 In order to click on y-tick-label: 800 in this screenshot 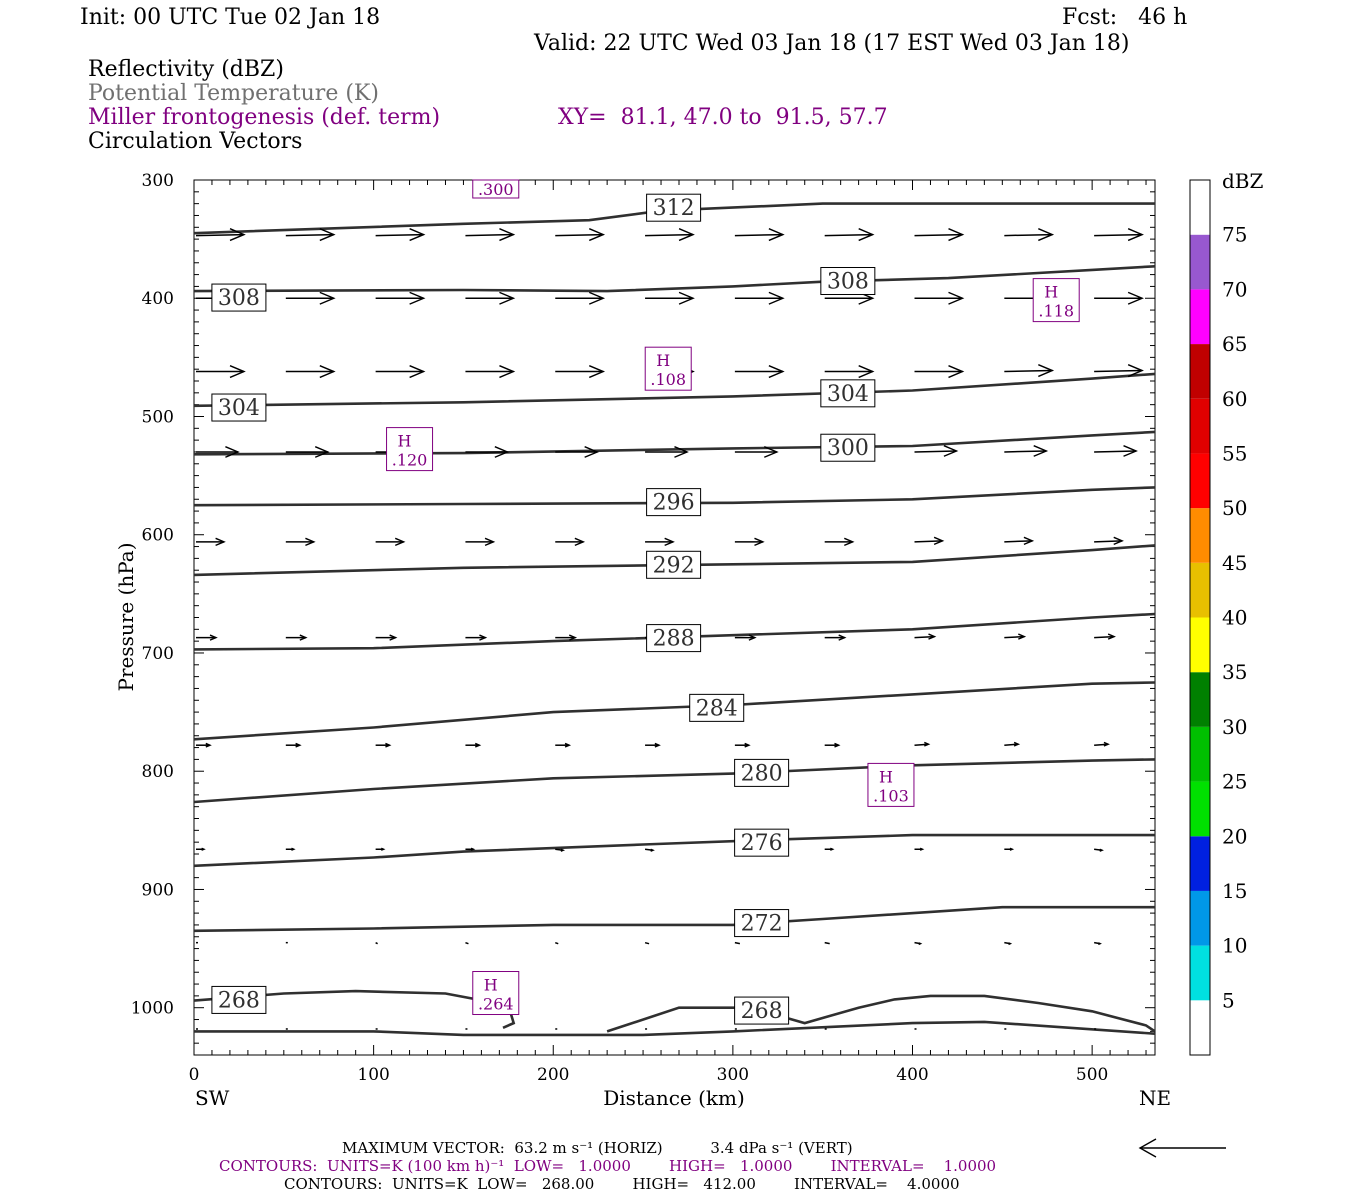, I will do `click(158, 772)`.